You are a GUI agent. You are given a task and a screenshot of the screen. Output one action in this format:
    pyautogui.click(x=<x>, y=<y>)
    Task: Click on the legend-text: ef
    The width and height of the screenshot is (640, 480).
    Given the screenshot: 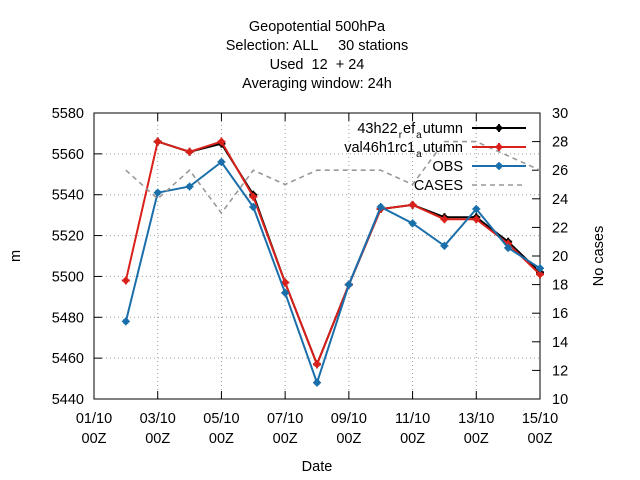 What is the action you would take?
    pyautogui.click(x=409, y=129)
    